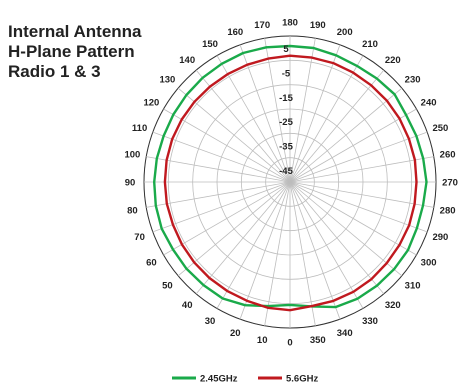 The height and width of the screenshot is (389, 472). What do you see at coordinates (345, 32) in the screenshot?
I see `angle-tick-label: 200` at bounding box center [345, 32].